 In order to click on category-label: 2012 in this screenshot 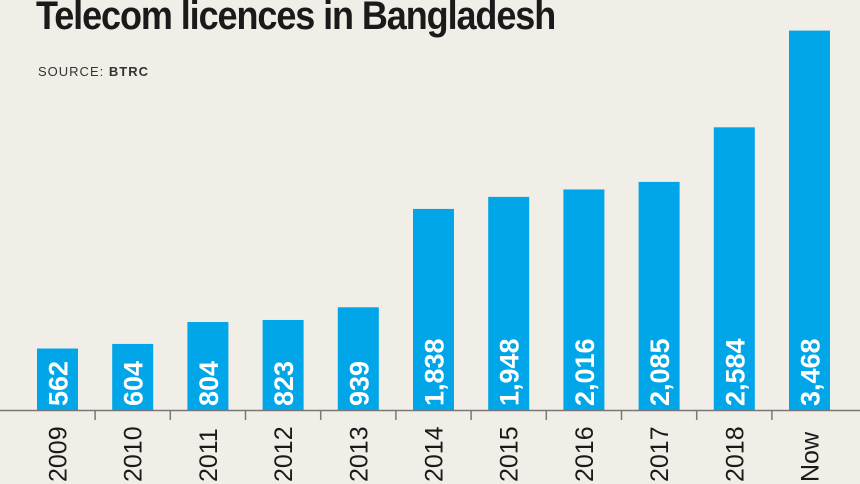, I will do `click(284, 454)`.